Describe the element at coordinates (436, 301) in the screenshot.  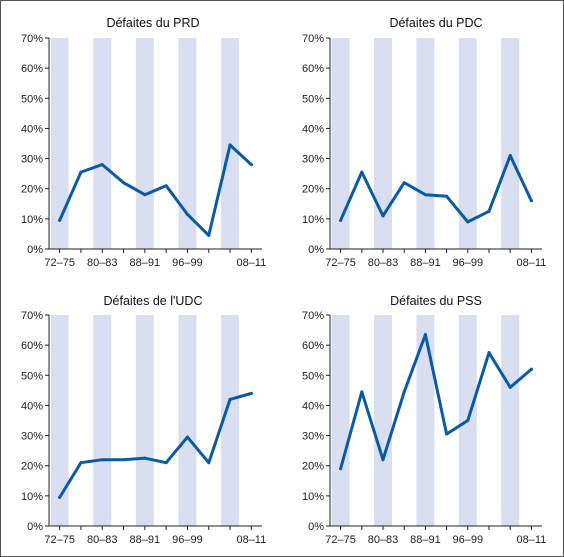
I see `chart-title-pss: Défaites du PSS` at that location.